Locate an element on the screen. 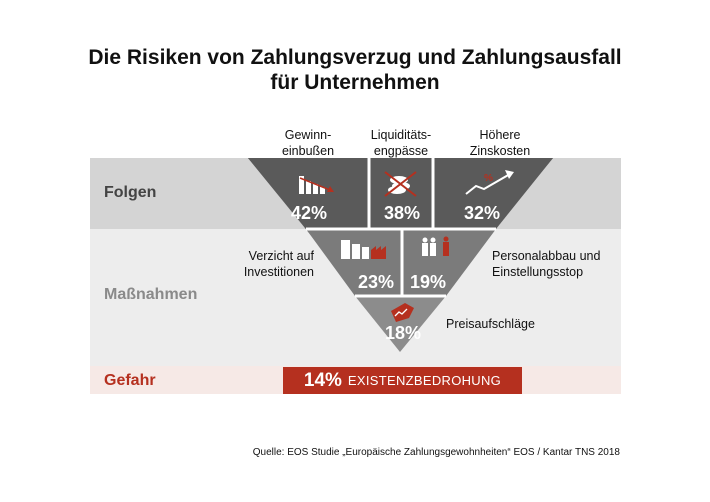 This screenshot has height=502, width=710. value-zinskosten: 32% is located at coordinates (482, 213).